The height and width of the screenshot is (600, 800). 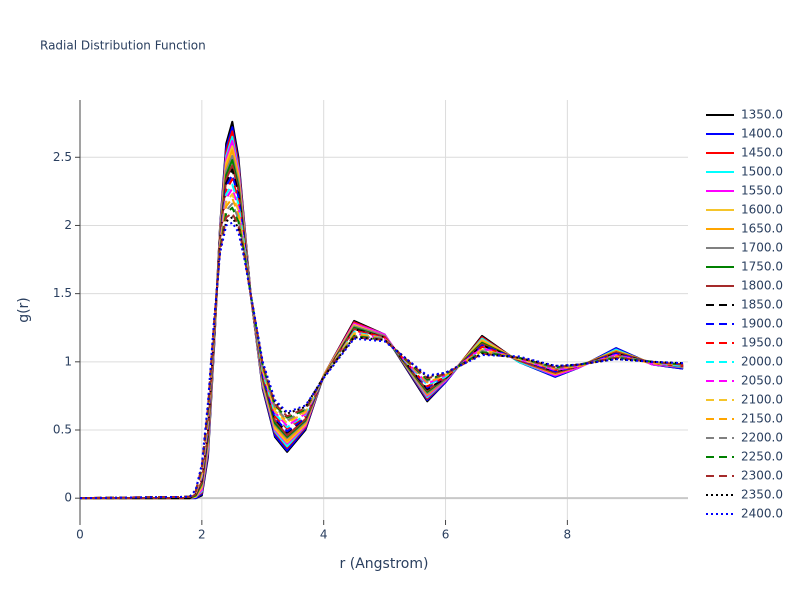 I want to click on legend-label: 2150.0, so click(x=762, y=419).